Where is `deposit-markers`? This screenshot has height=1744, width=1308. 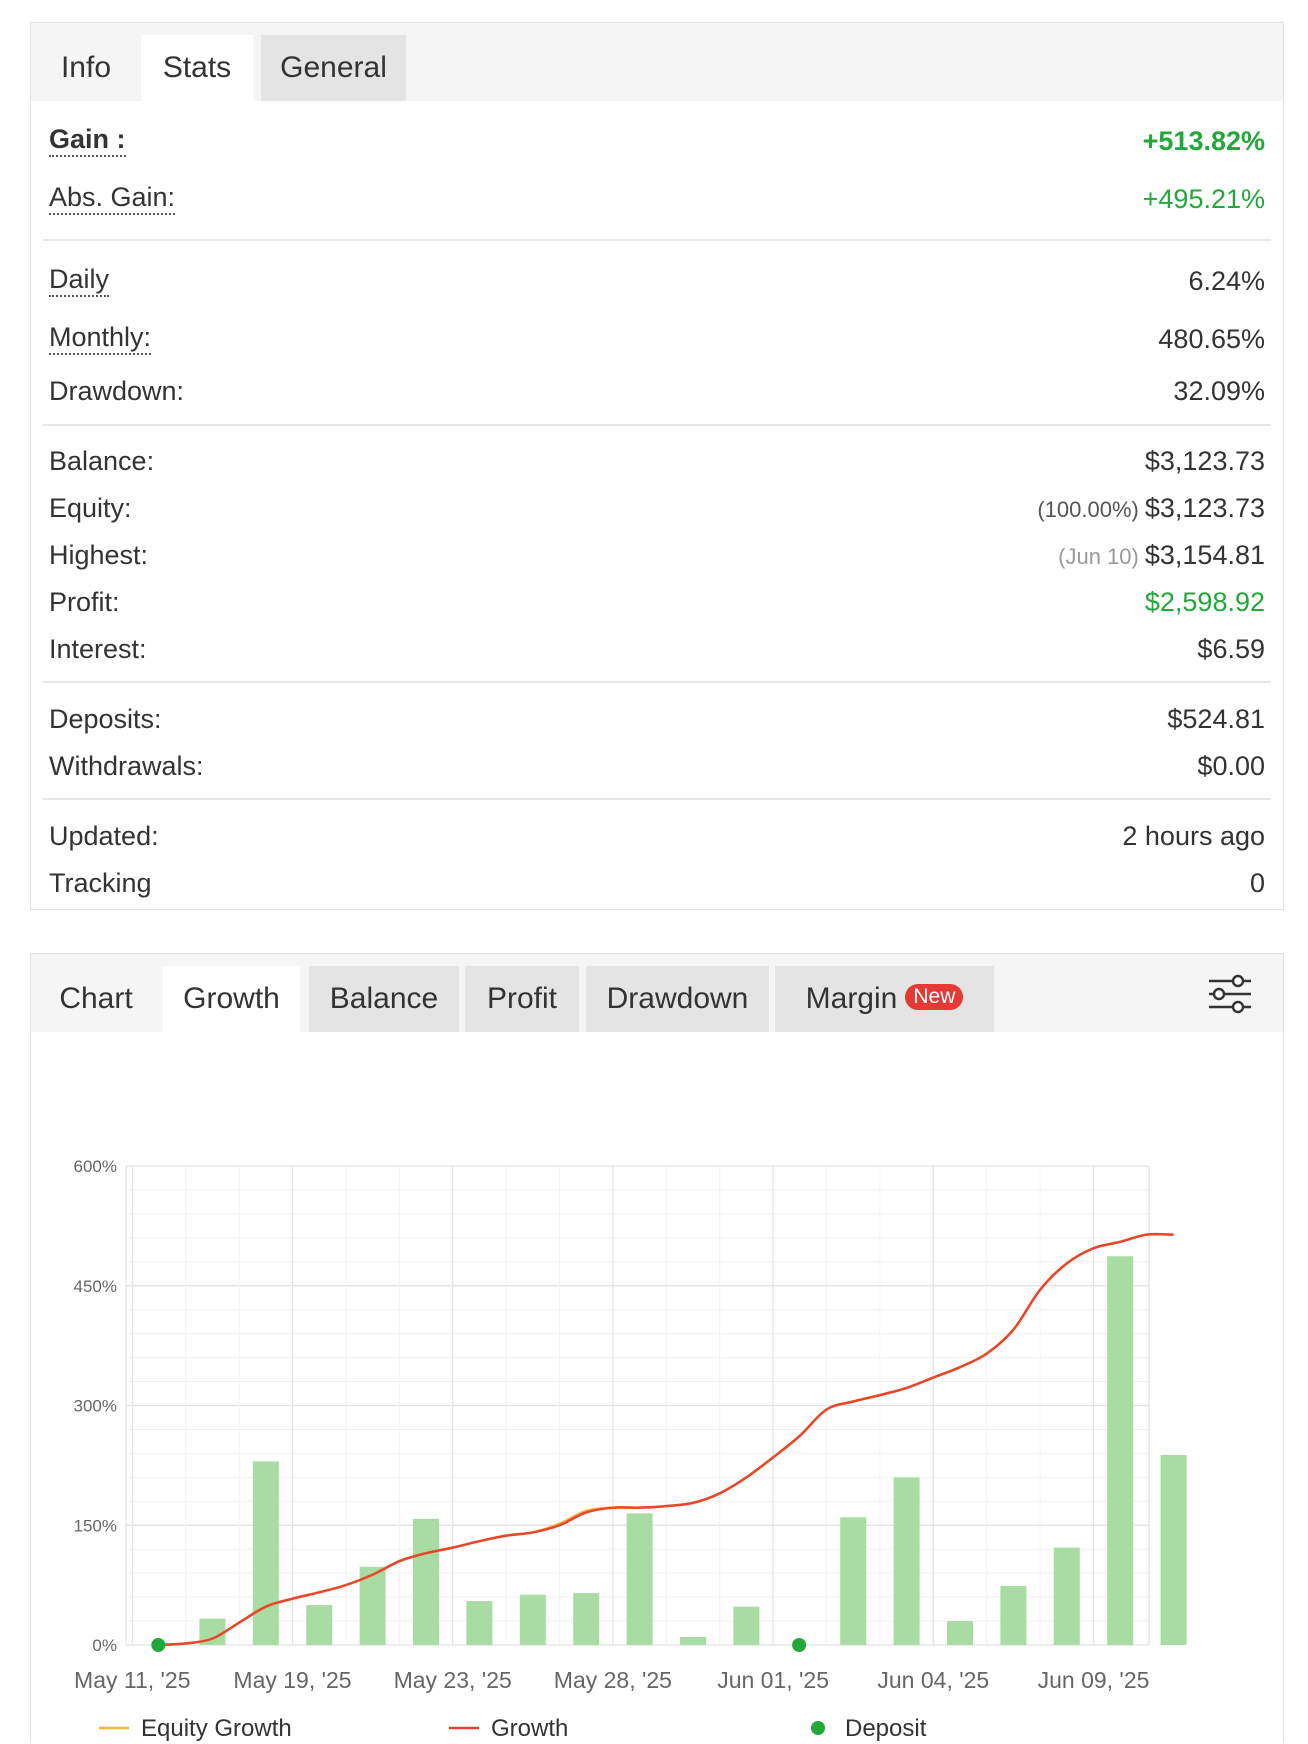 deposit-markers is located at coordinates (479, 1645).